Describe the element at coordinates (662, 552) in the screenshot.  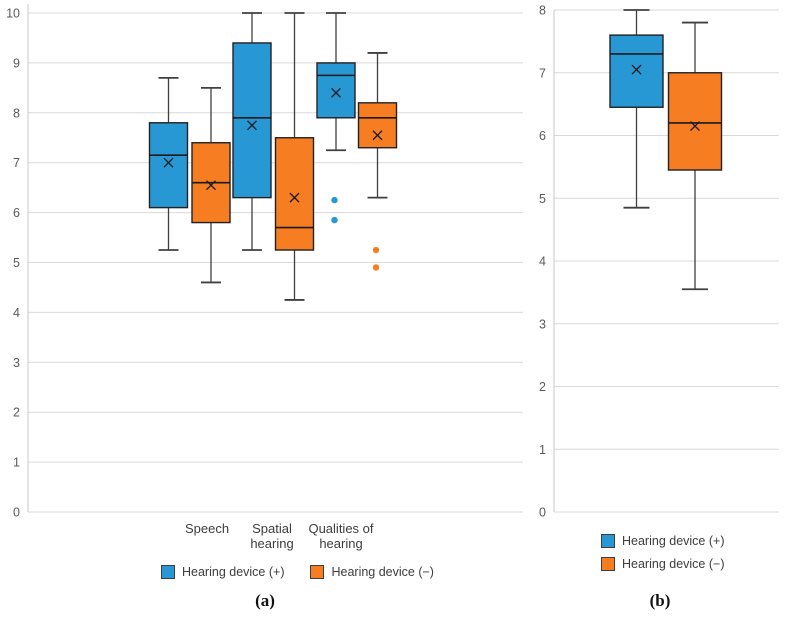
I see `legend-panel-b: Hearing device (+) Hearing device (−)` at that location.